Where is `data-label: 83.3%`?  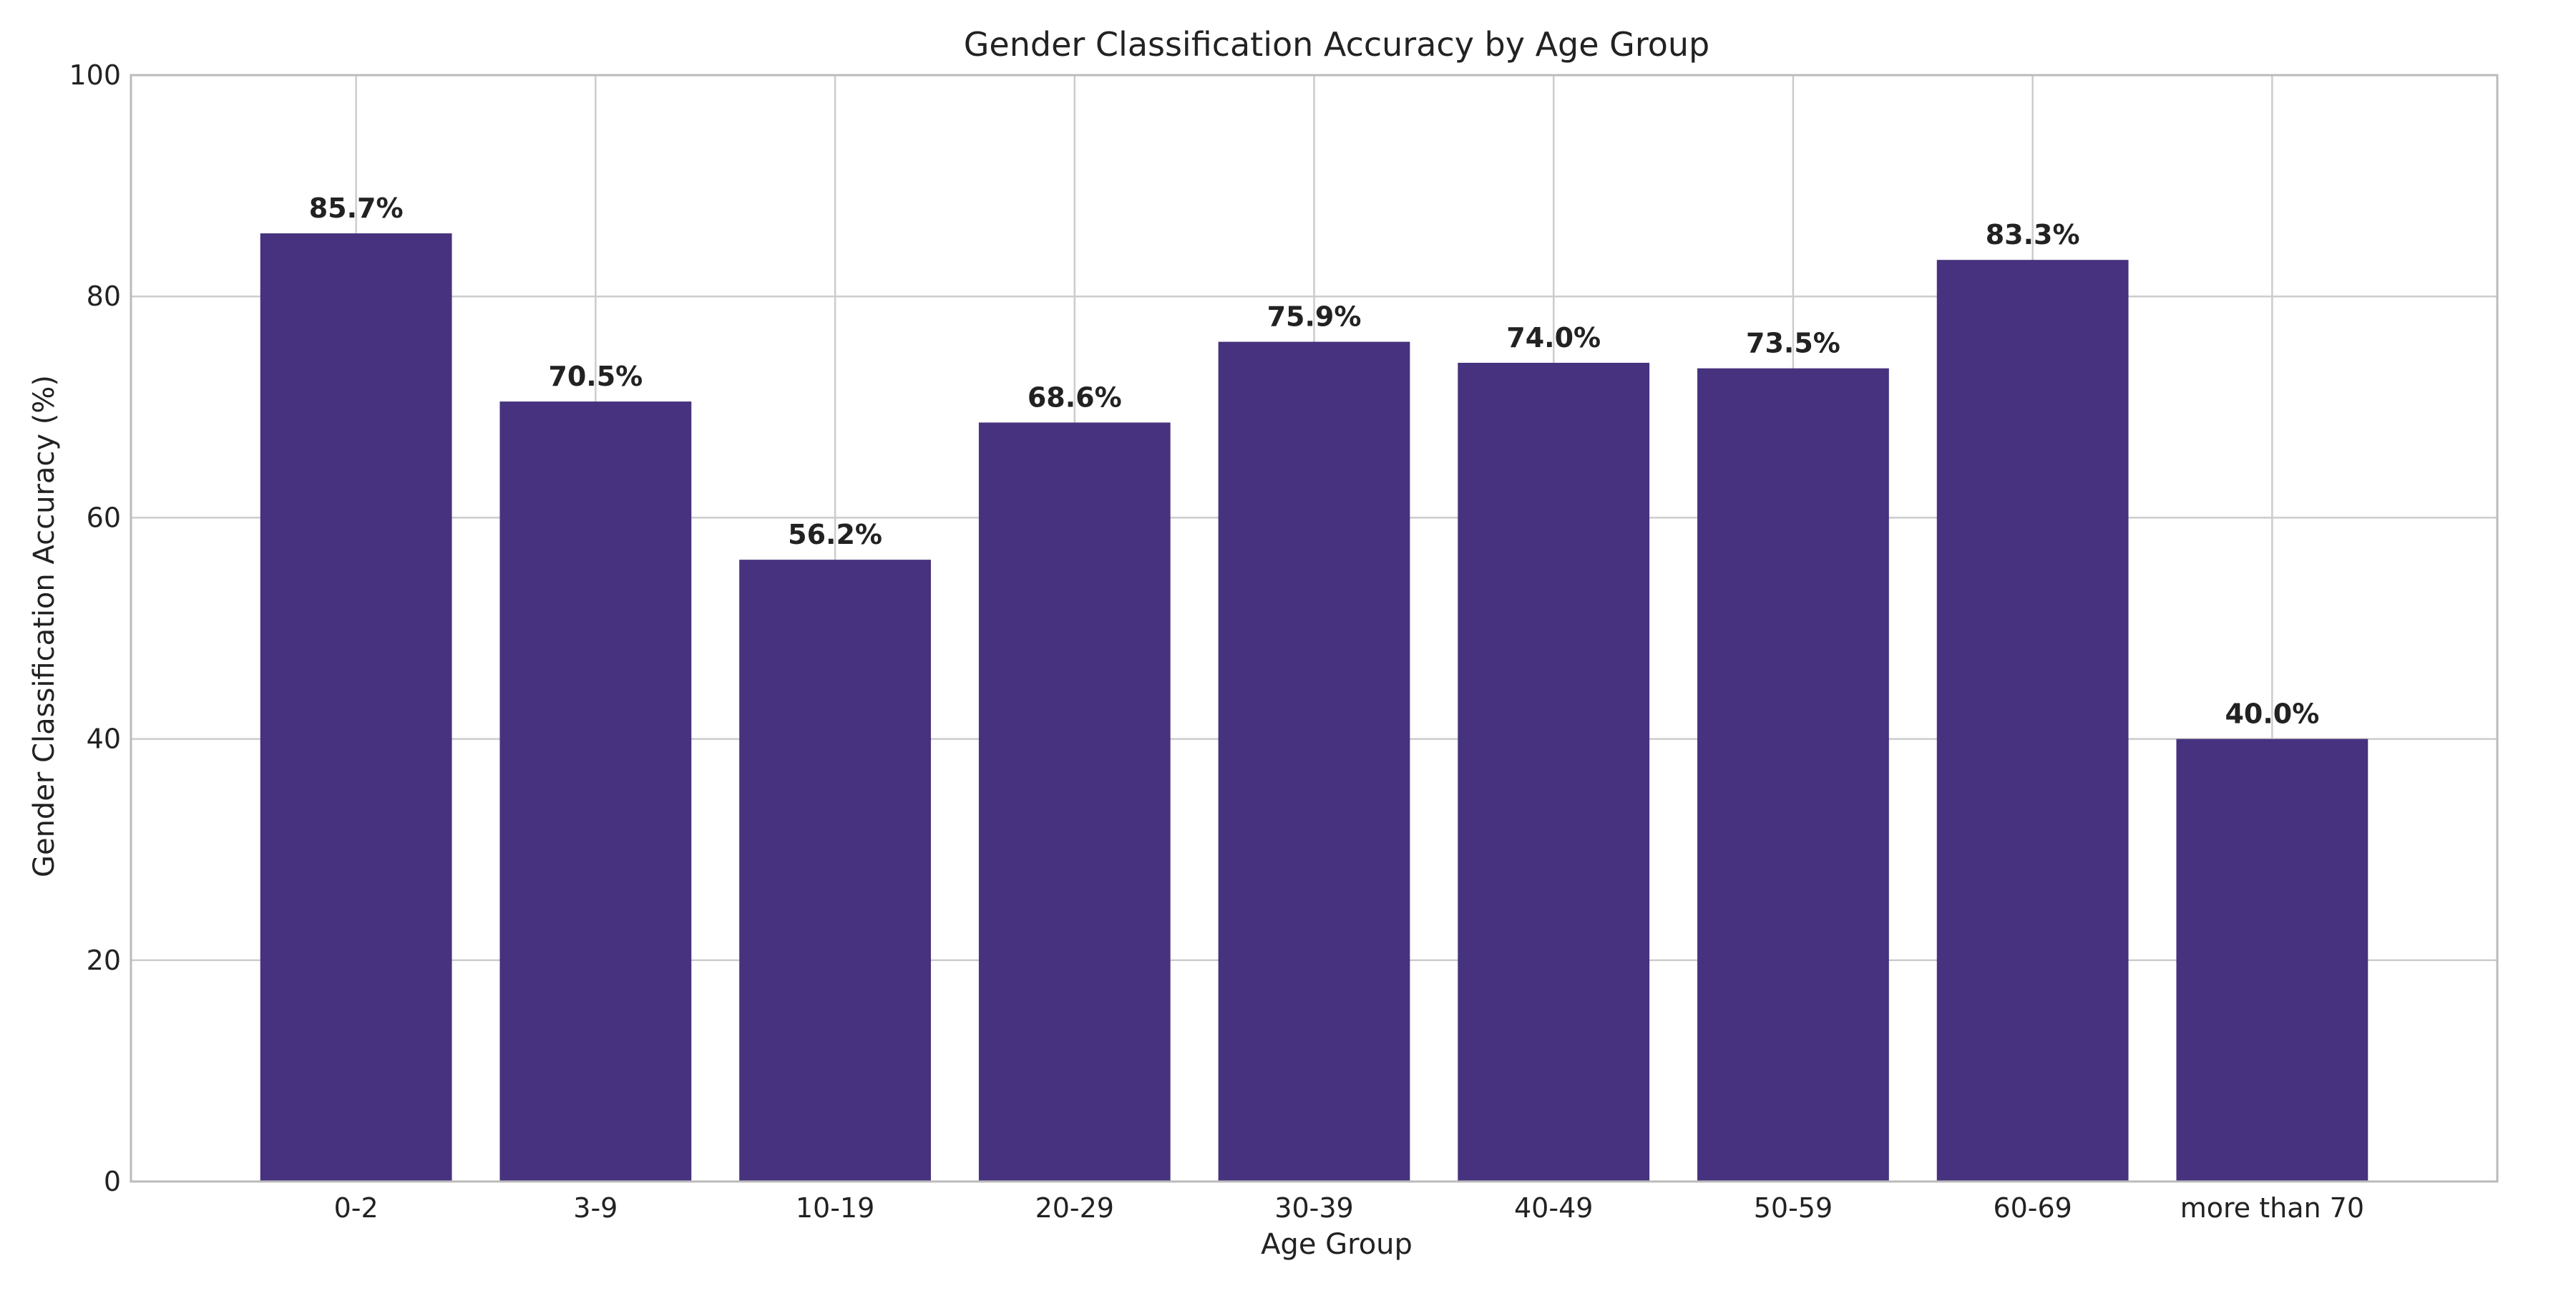
data-label: 83.3% is located at coordinates (2033, 234).